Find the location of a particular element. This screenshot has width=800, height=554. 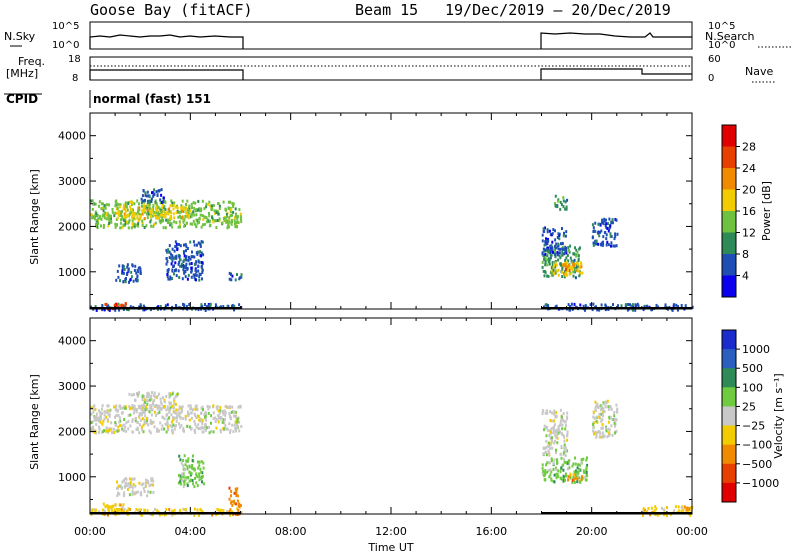

velocity-colorbar-segment is located at coordinates (729, 435).